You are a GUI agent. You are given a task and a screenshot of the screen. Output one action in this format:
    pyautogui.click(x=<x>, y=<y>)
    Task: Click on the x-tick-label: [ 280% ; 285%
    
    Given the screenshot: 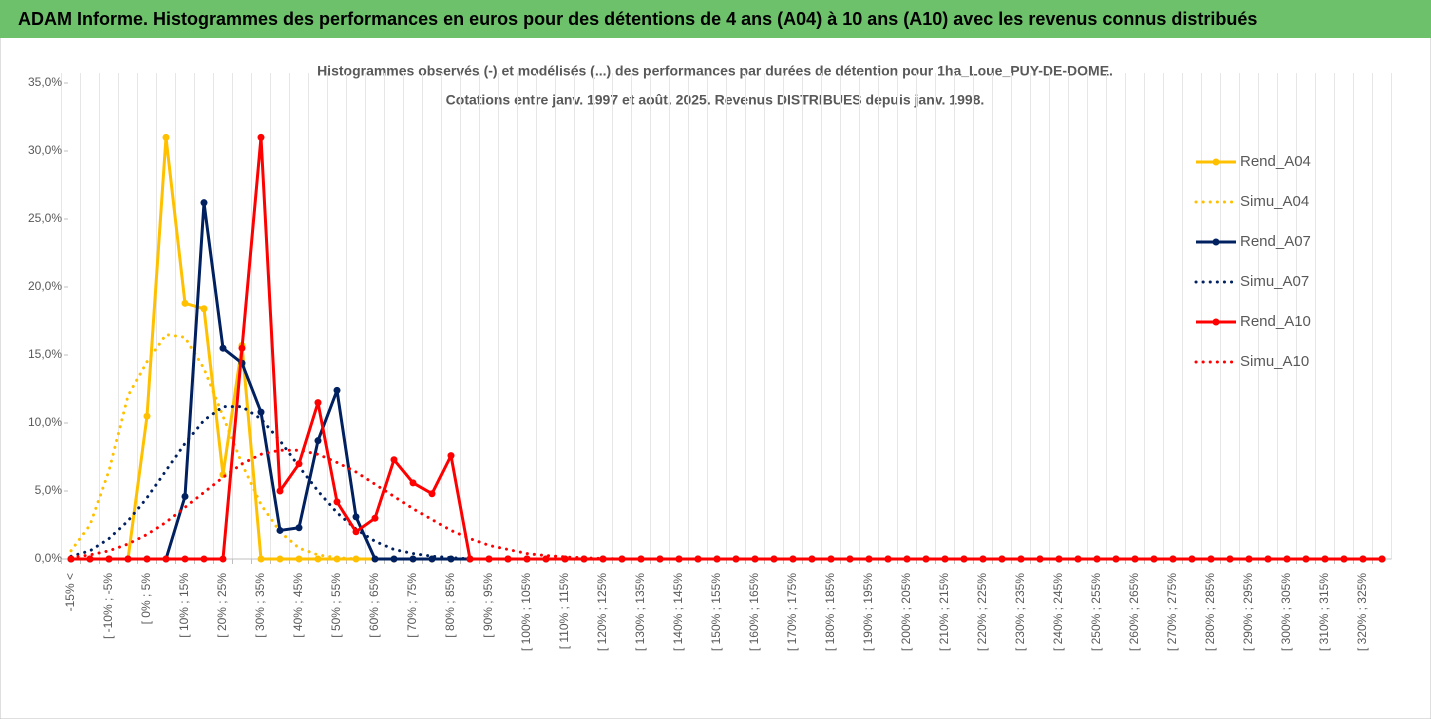 What is the action you would take?
    pyautogui.click(x=1210, y=612)
    